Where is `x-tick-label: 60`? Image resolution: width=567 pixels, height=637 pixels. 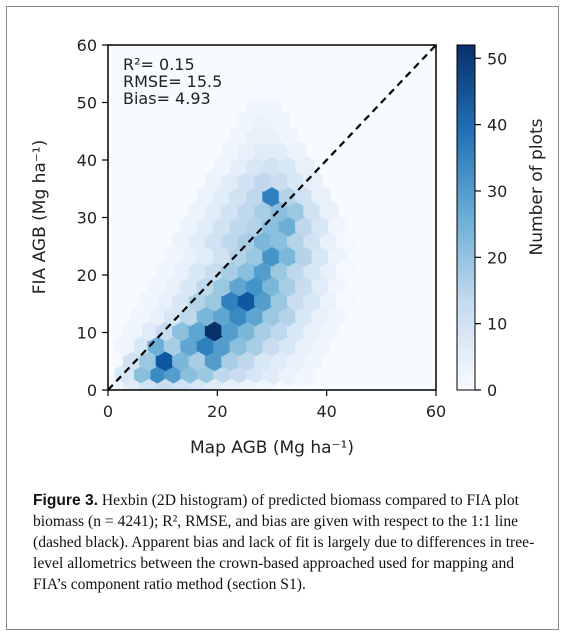 x-tick-label: 60 is located at coordinates (436, 411).